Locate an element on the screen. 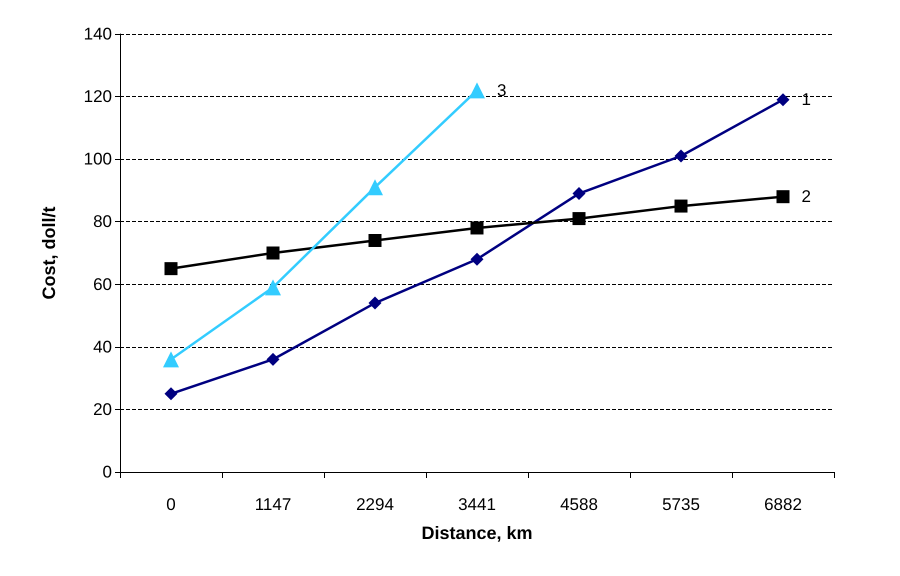 The height and width of the screenshot is (576, 900). y-tick-label: 0 is located at coordinates (107, 472).